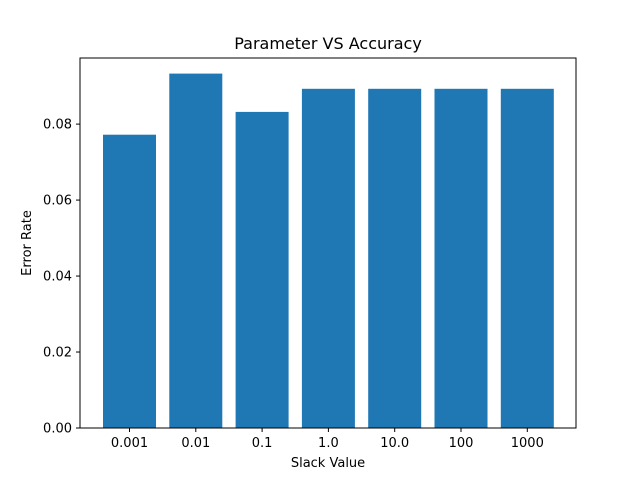 The height and width of the screenshot is (480, 640). Describe the element at coordinates (196, 250) in the screenshot. I see `bar-0.01` at that location.